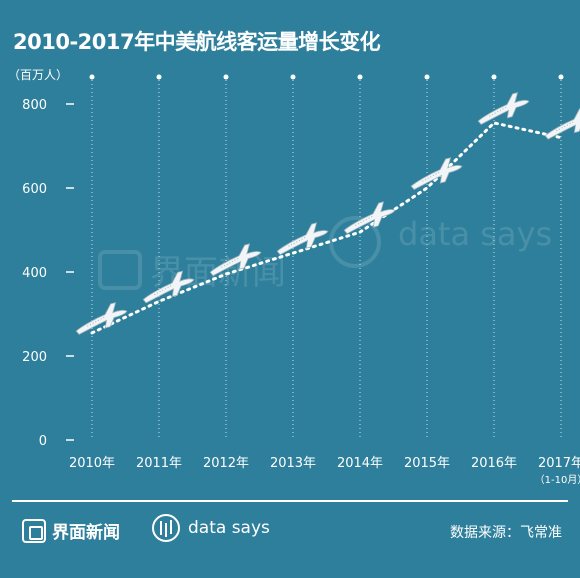 This screenshot has height=578, width=580. I want to click on watermark-datasays-icon, so click(355, 242).